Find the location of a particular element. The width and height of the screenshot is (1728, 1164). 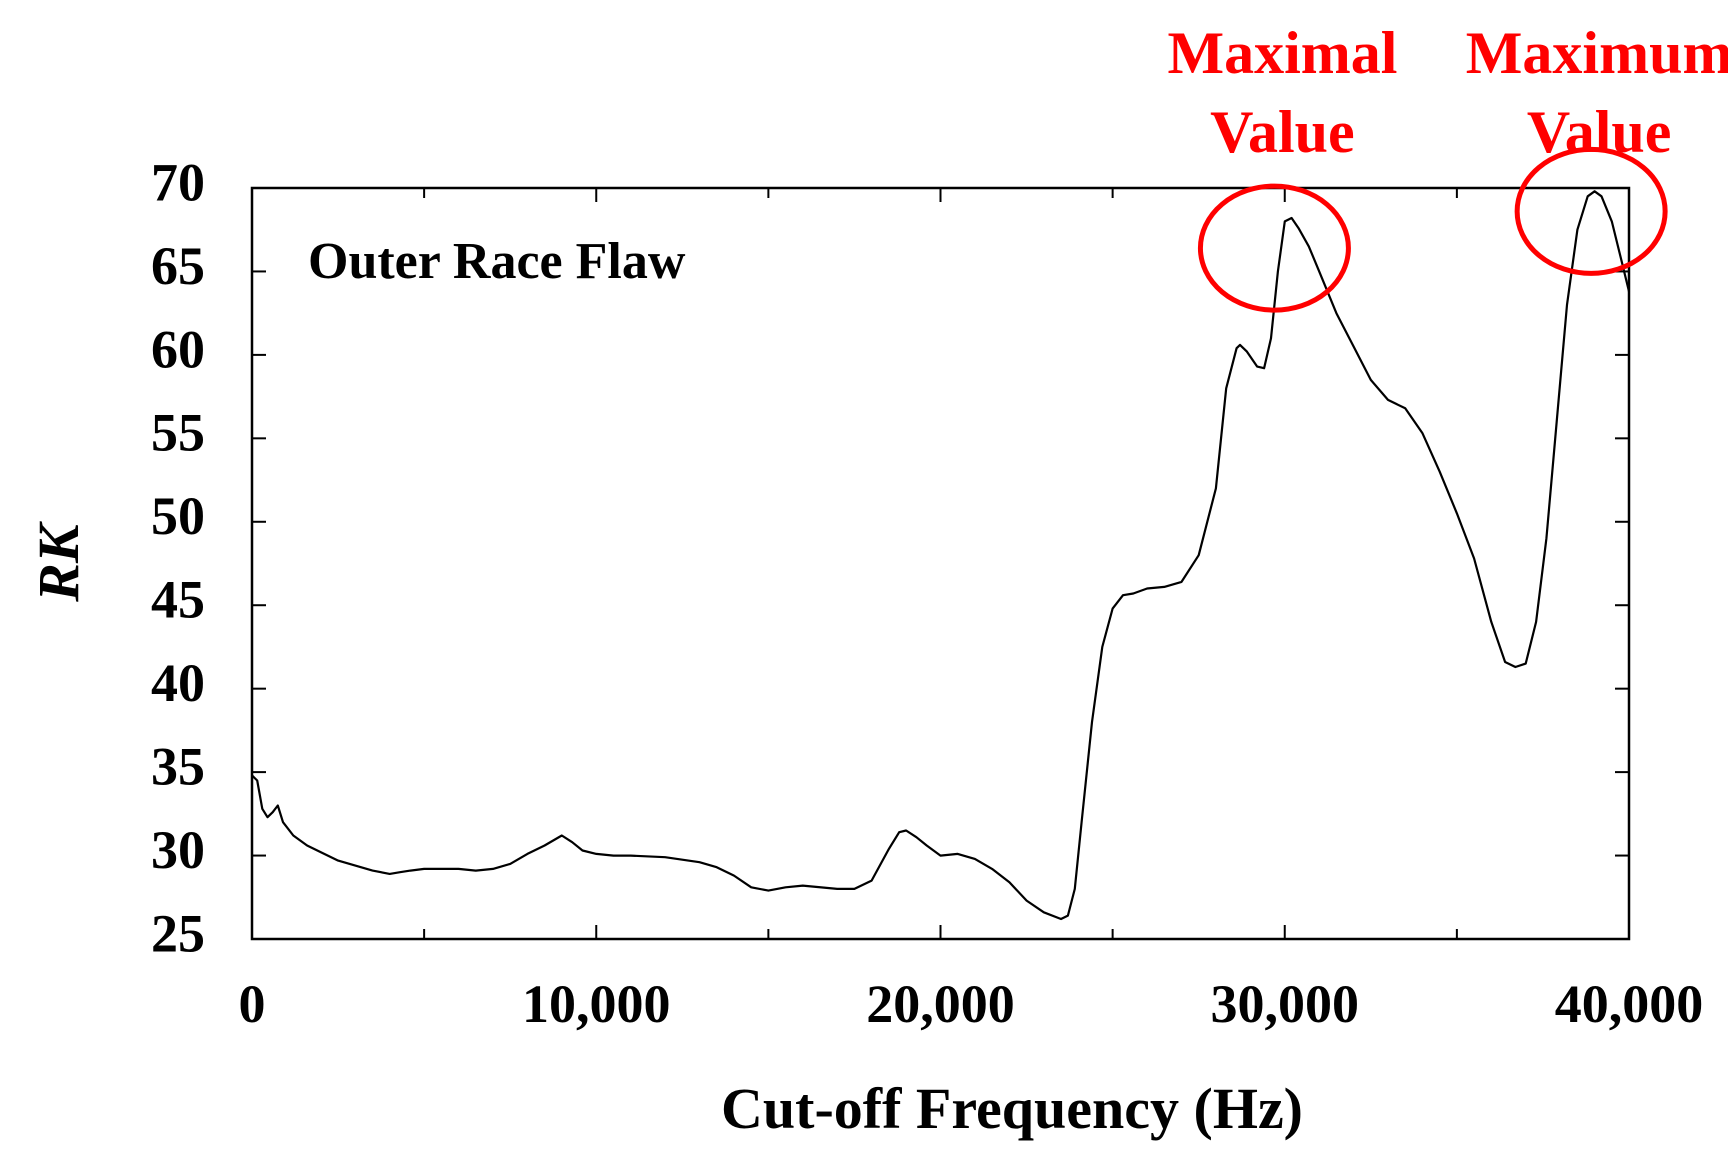

y-tick-label: 25 is located at coordinates (178, 933).